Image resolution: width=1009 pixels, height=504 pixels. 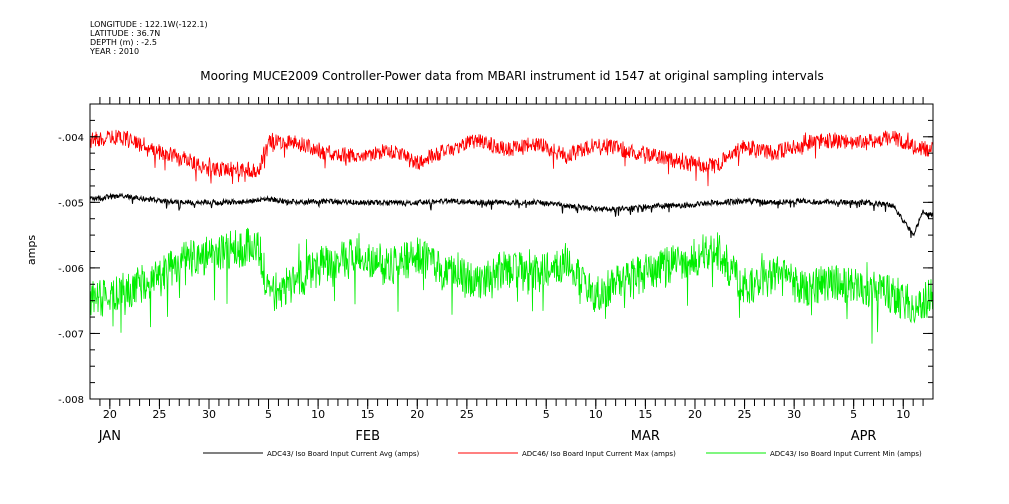 I want to click on month-label: APR, so click(x=864, y=436).